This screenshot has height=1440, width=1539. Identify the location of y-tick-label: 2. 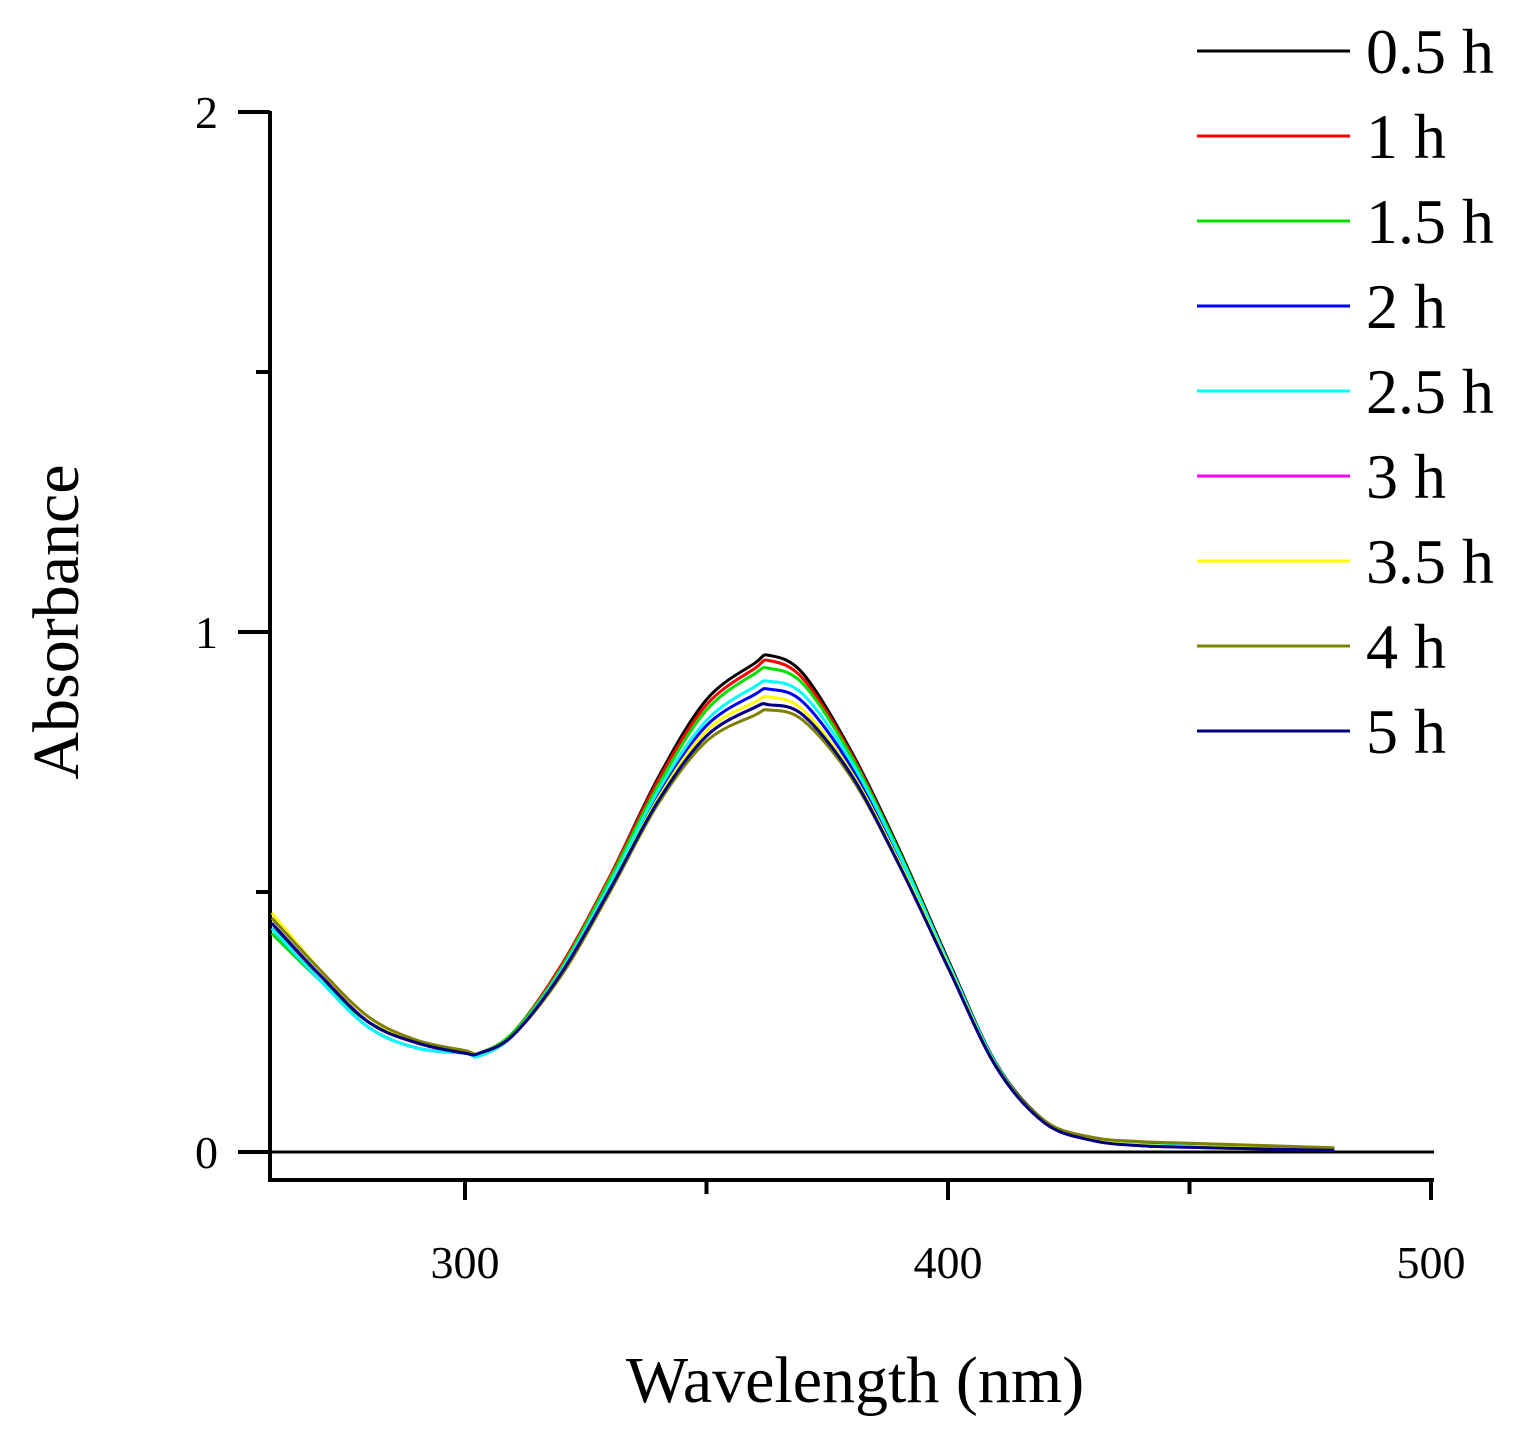
(206, 112).